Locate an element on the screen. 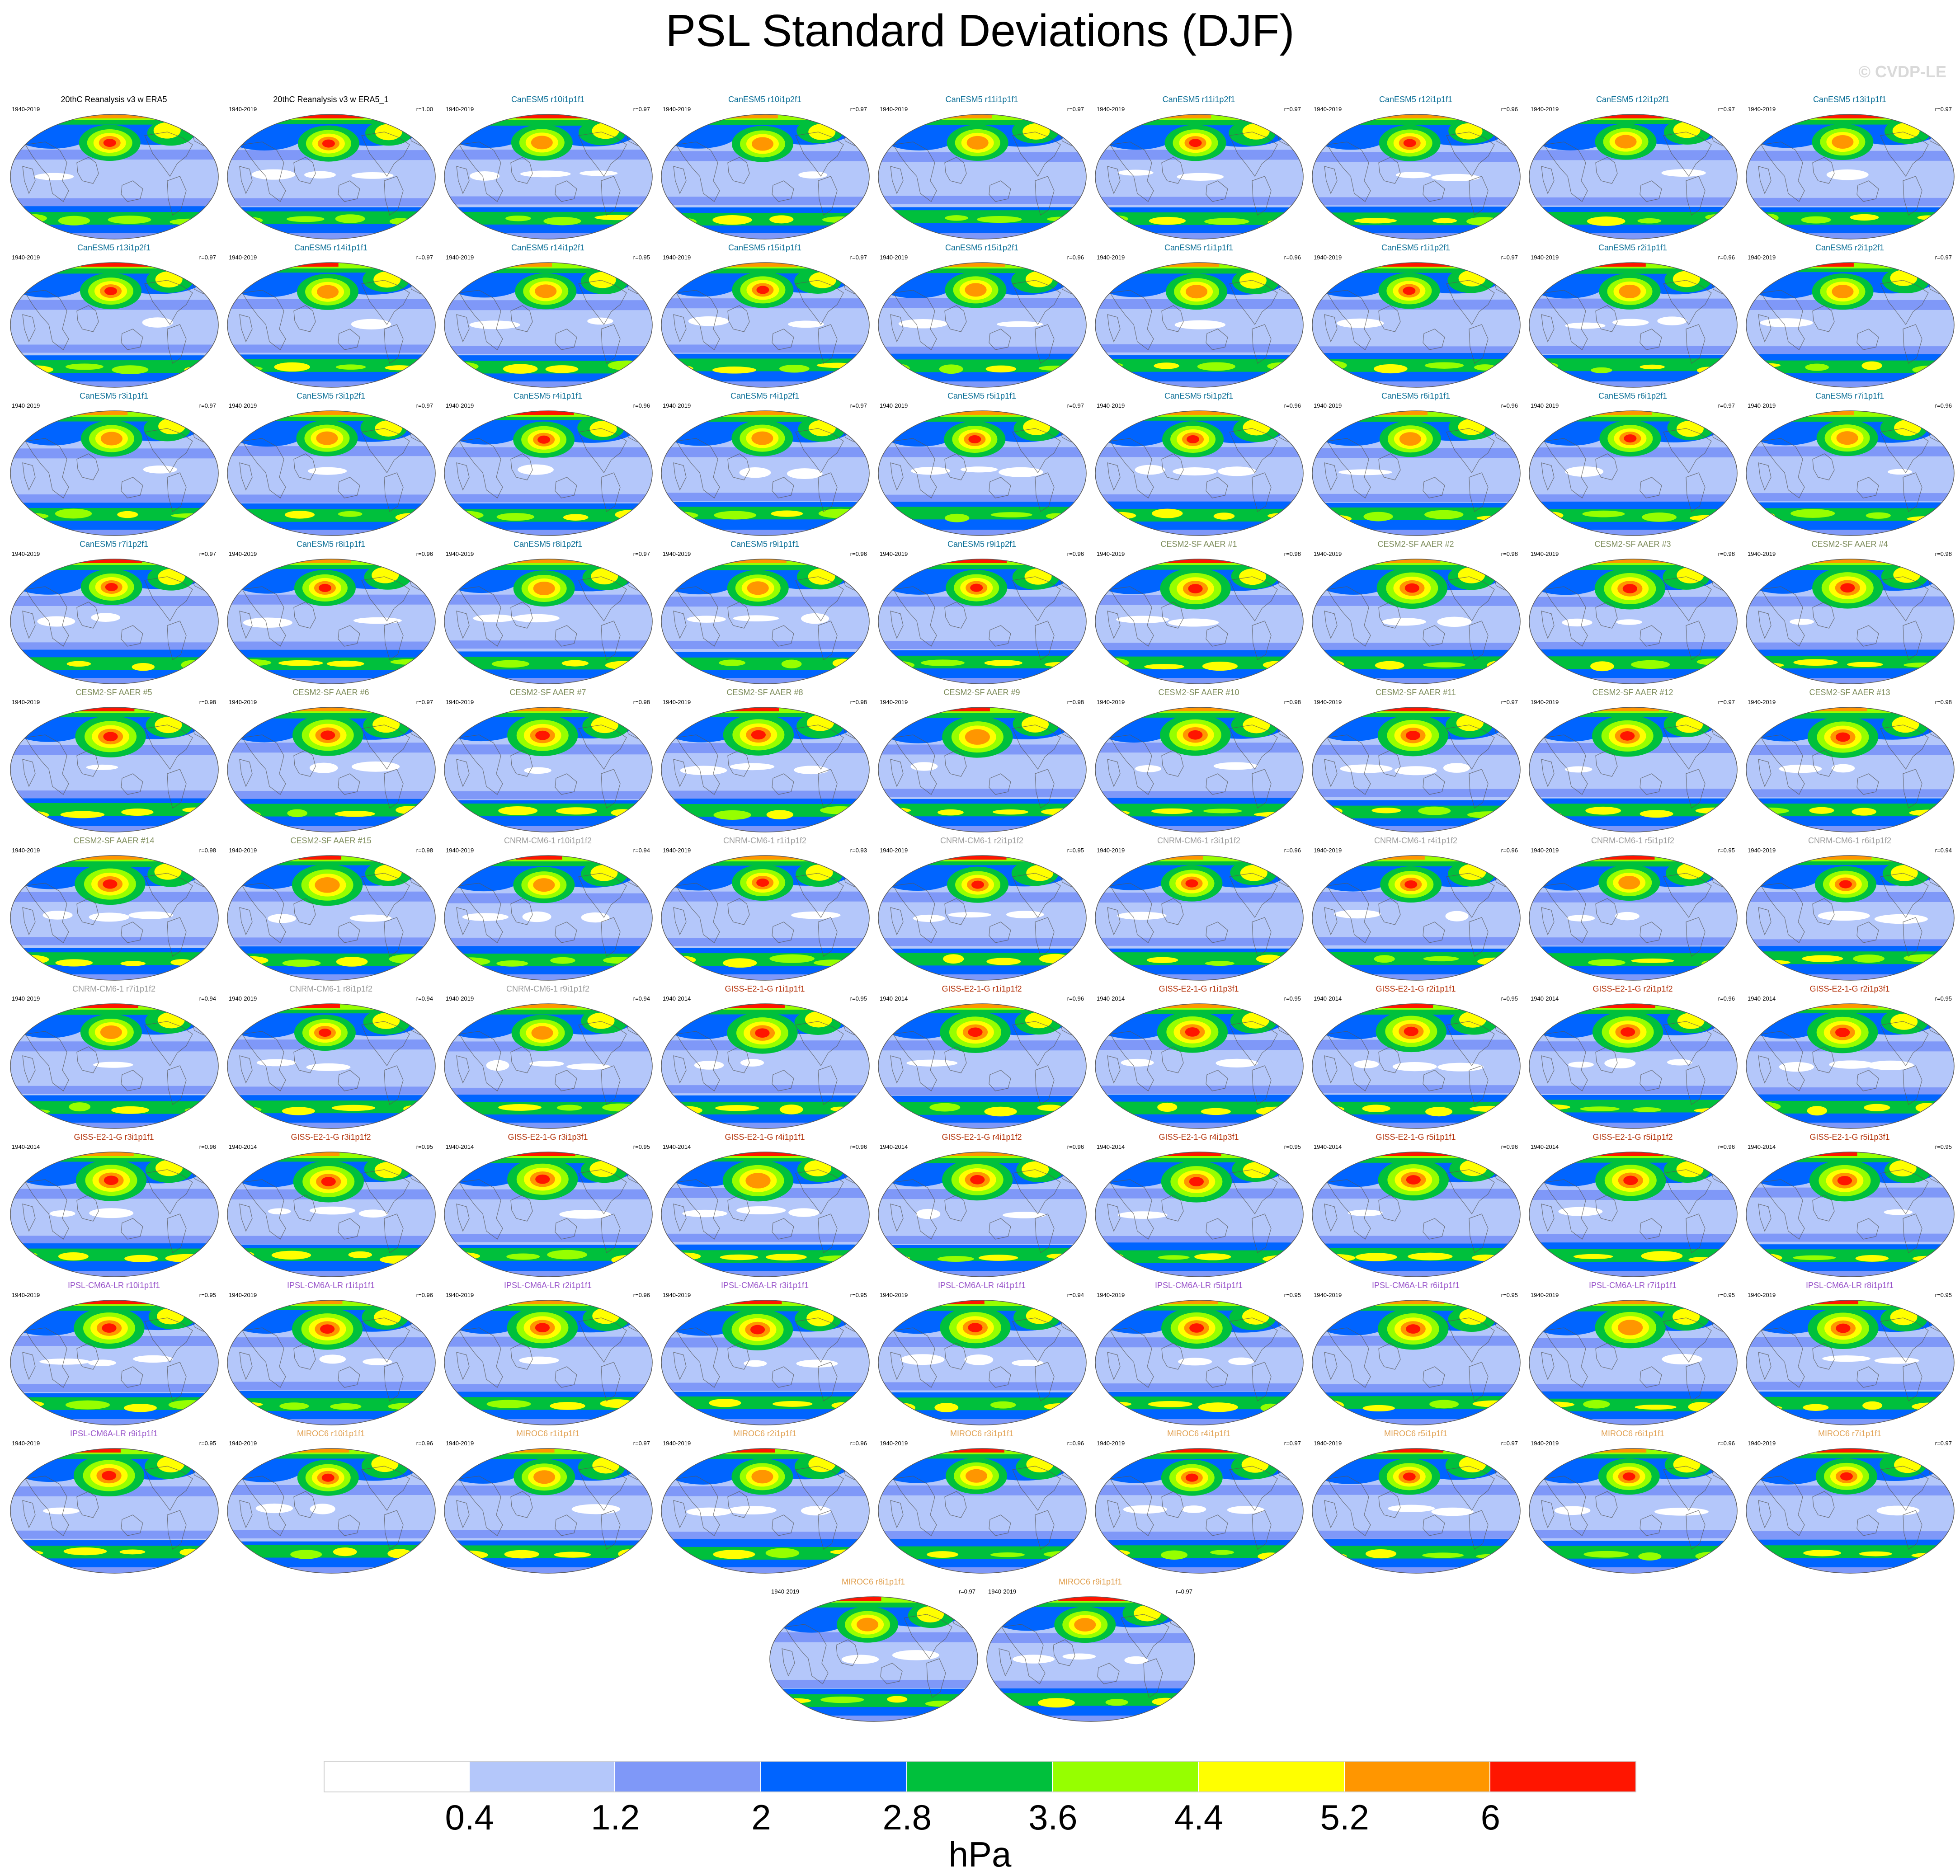 Image resolution: width=1960 pixels, height=1876 pixels. map-panel: IPSL-CM6A-LR r1i1p1f1 1940-2019 r=0.96 is located at coordinates (330, 1354).